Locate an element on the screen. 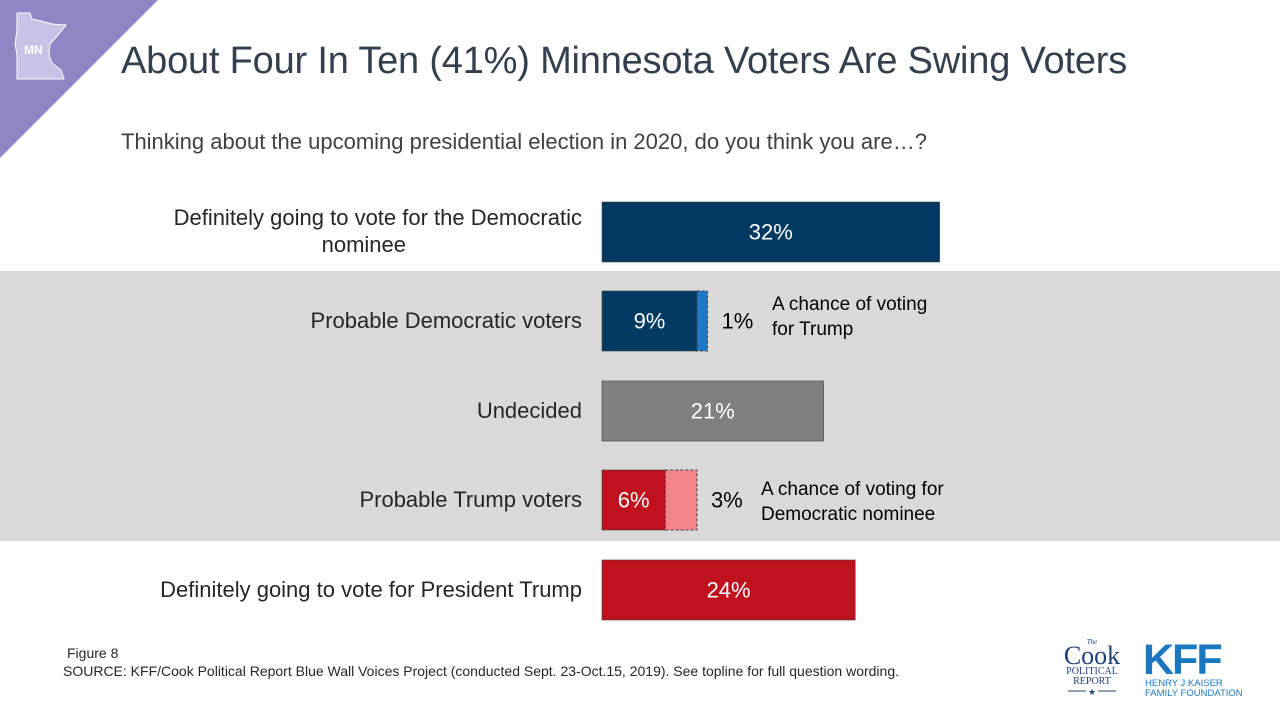  note-line: A chance of voting is located at coordinates (850, 304).